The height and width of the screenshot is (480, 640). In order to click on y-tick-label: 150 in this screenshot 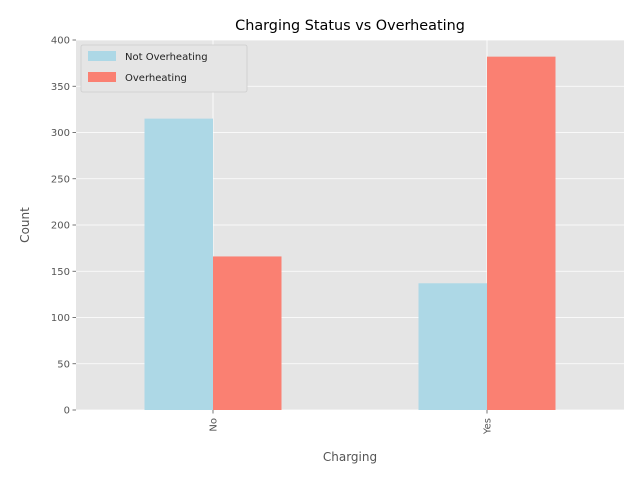, I will do `click(60, 272)`.